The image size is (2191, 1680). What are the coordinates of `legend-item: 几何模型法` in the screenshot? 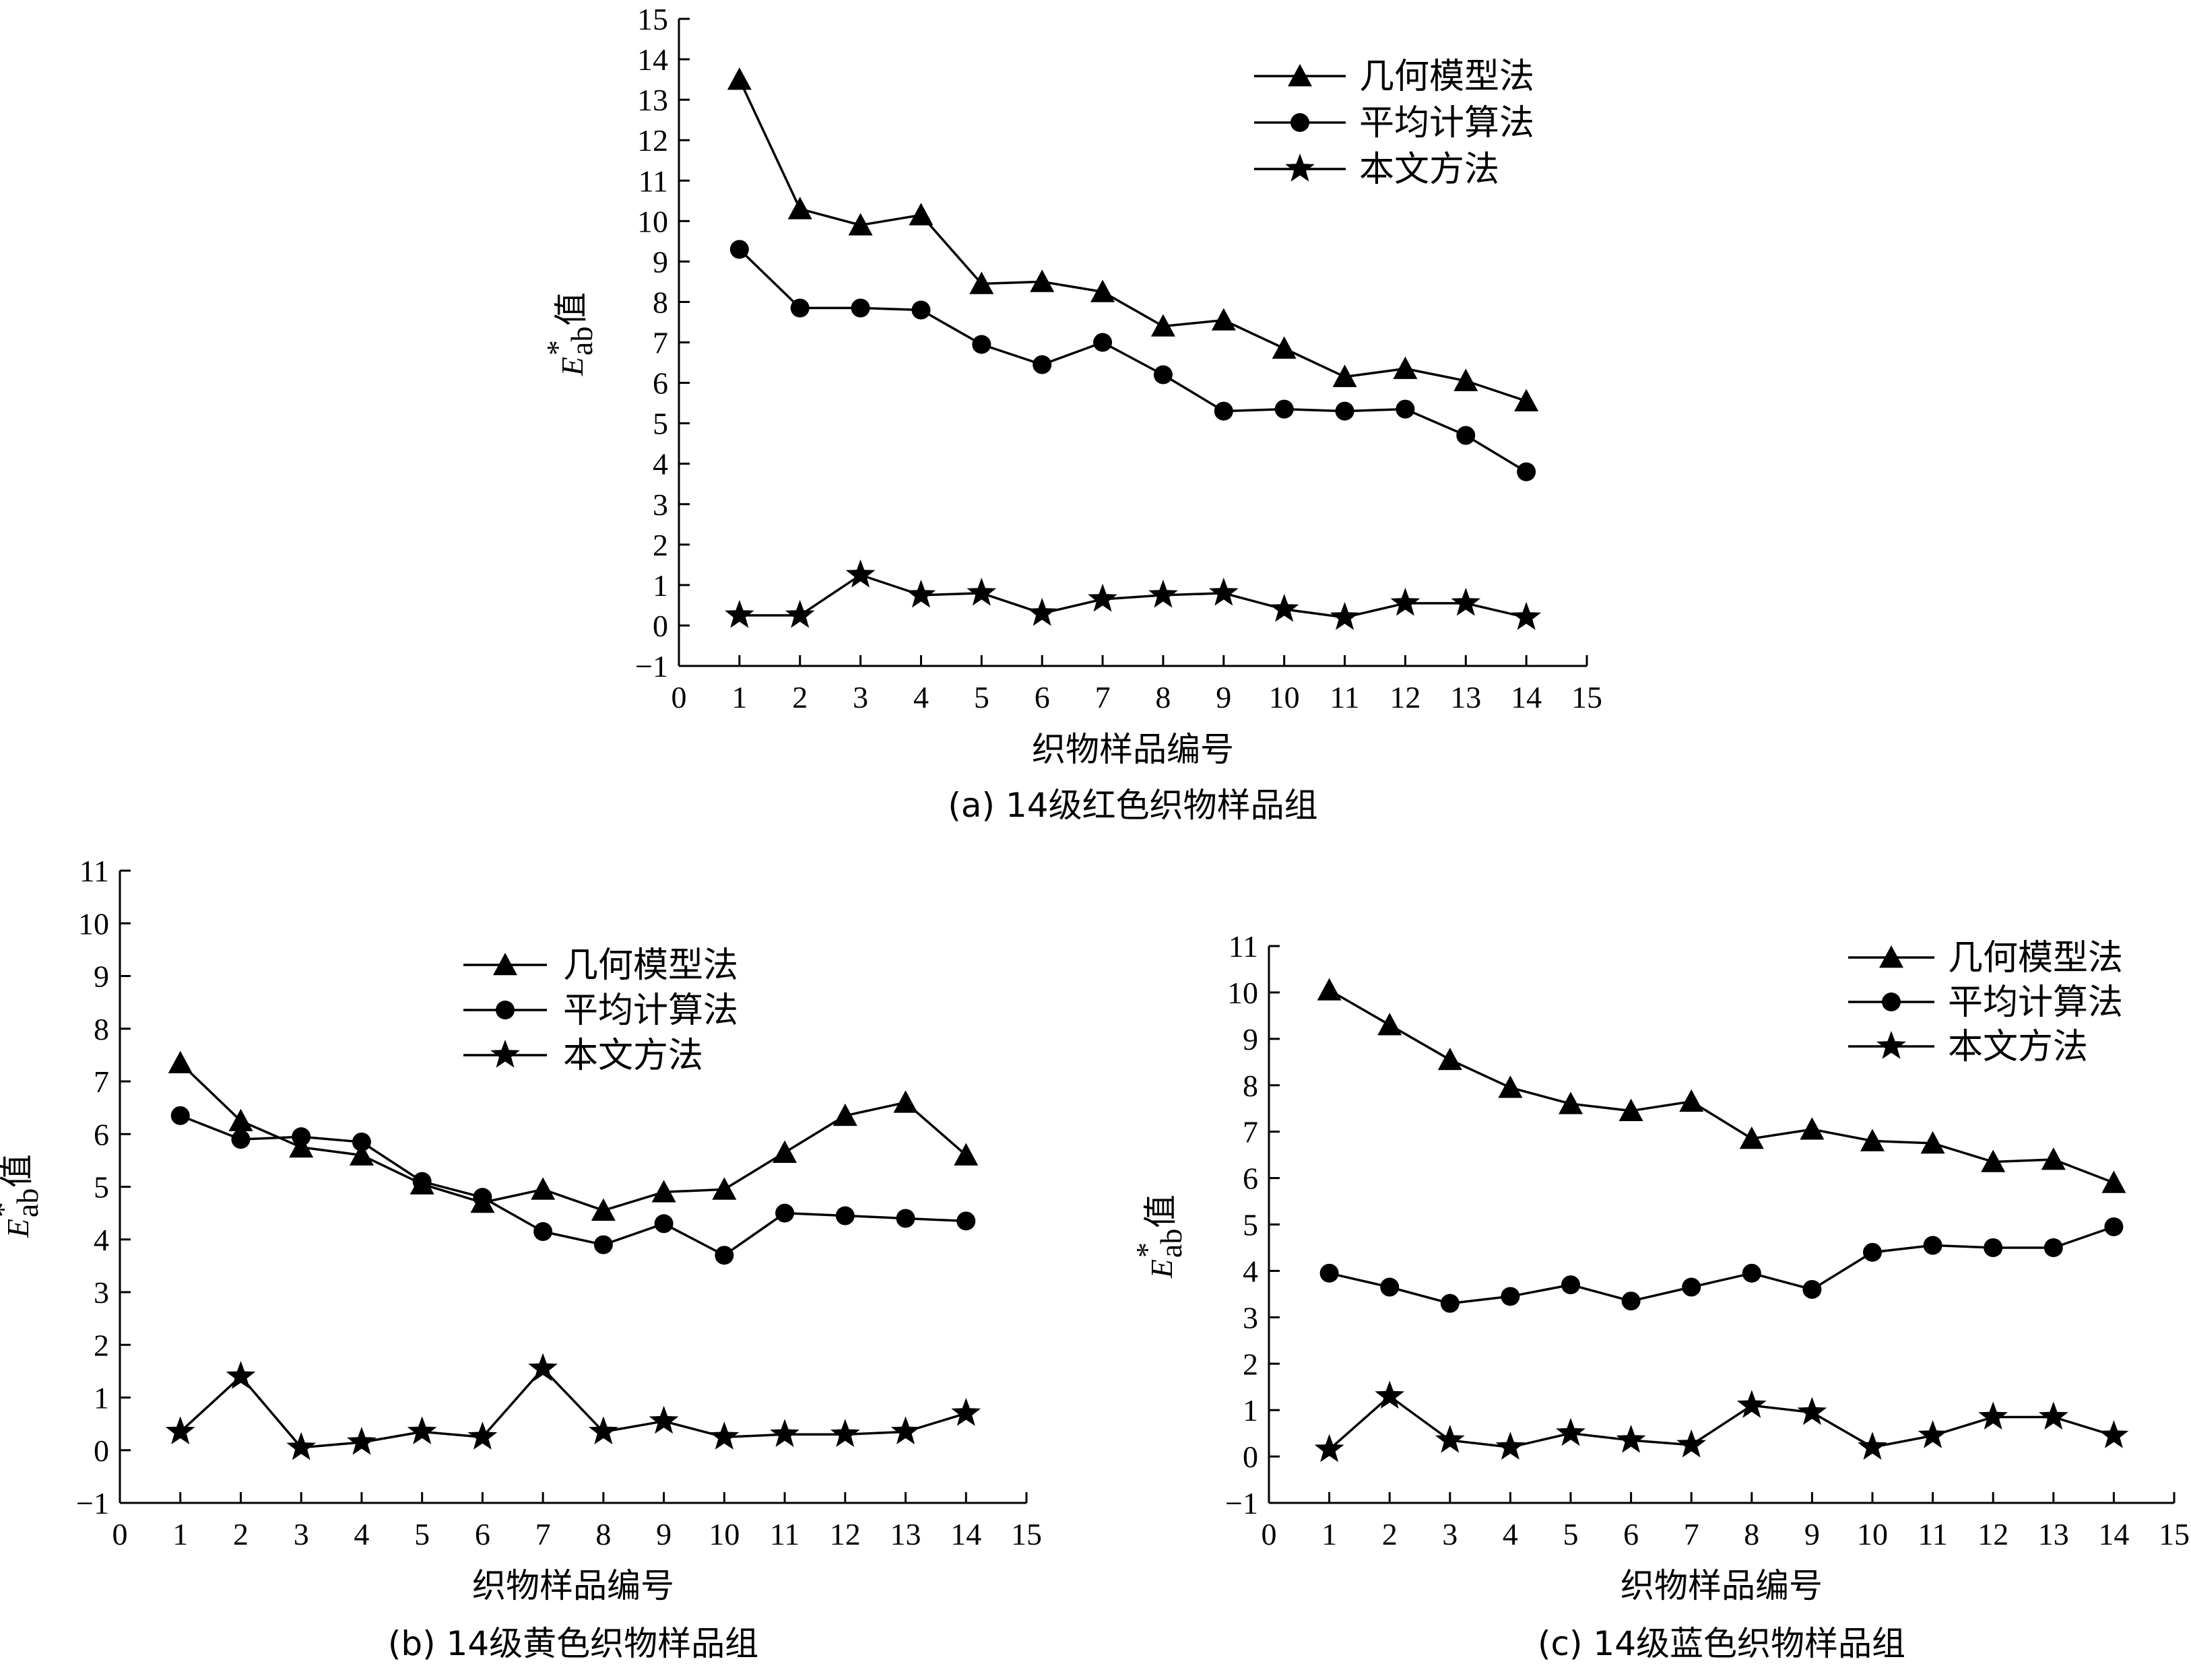 It's located at (600, 966).